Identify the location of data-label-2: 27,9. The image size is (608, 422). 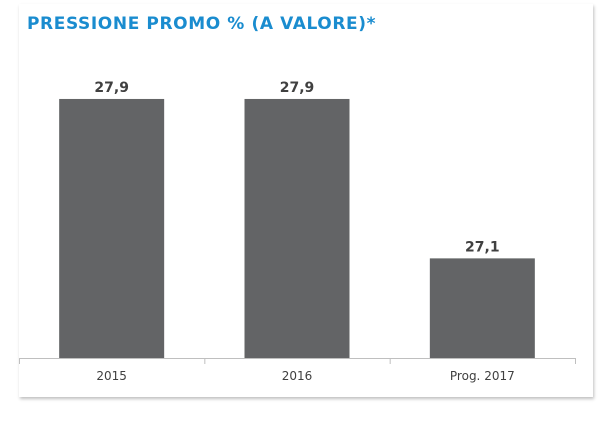
(297, 88).